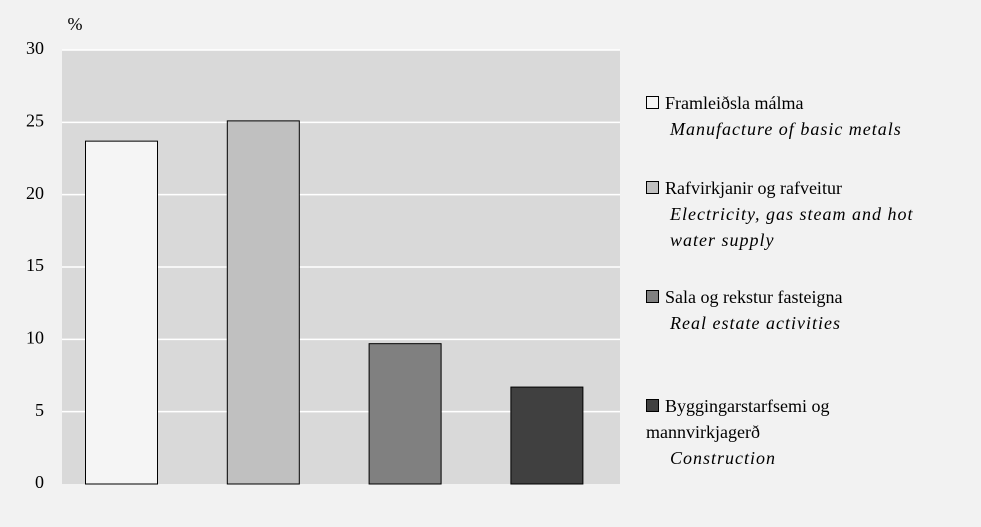  Describe the element at coordinates (35, 193) in the screenshot. I see `y-tick-label: 20` at that location.